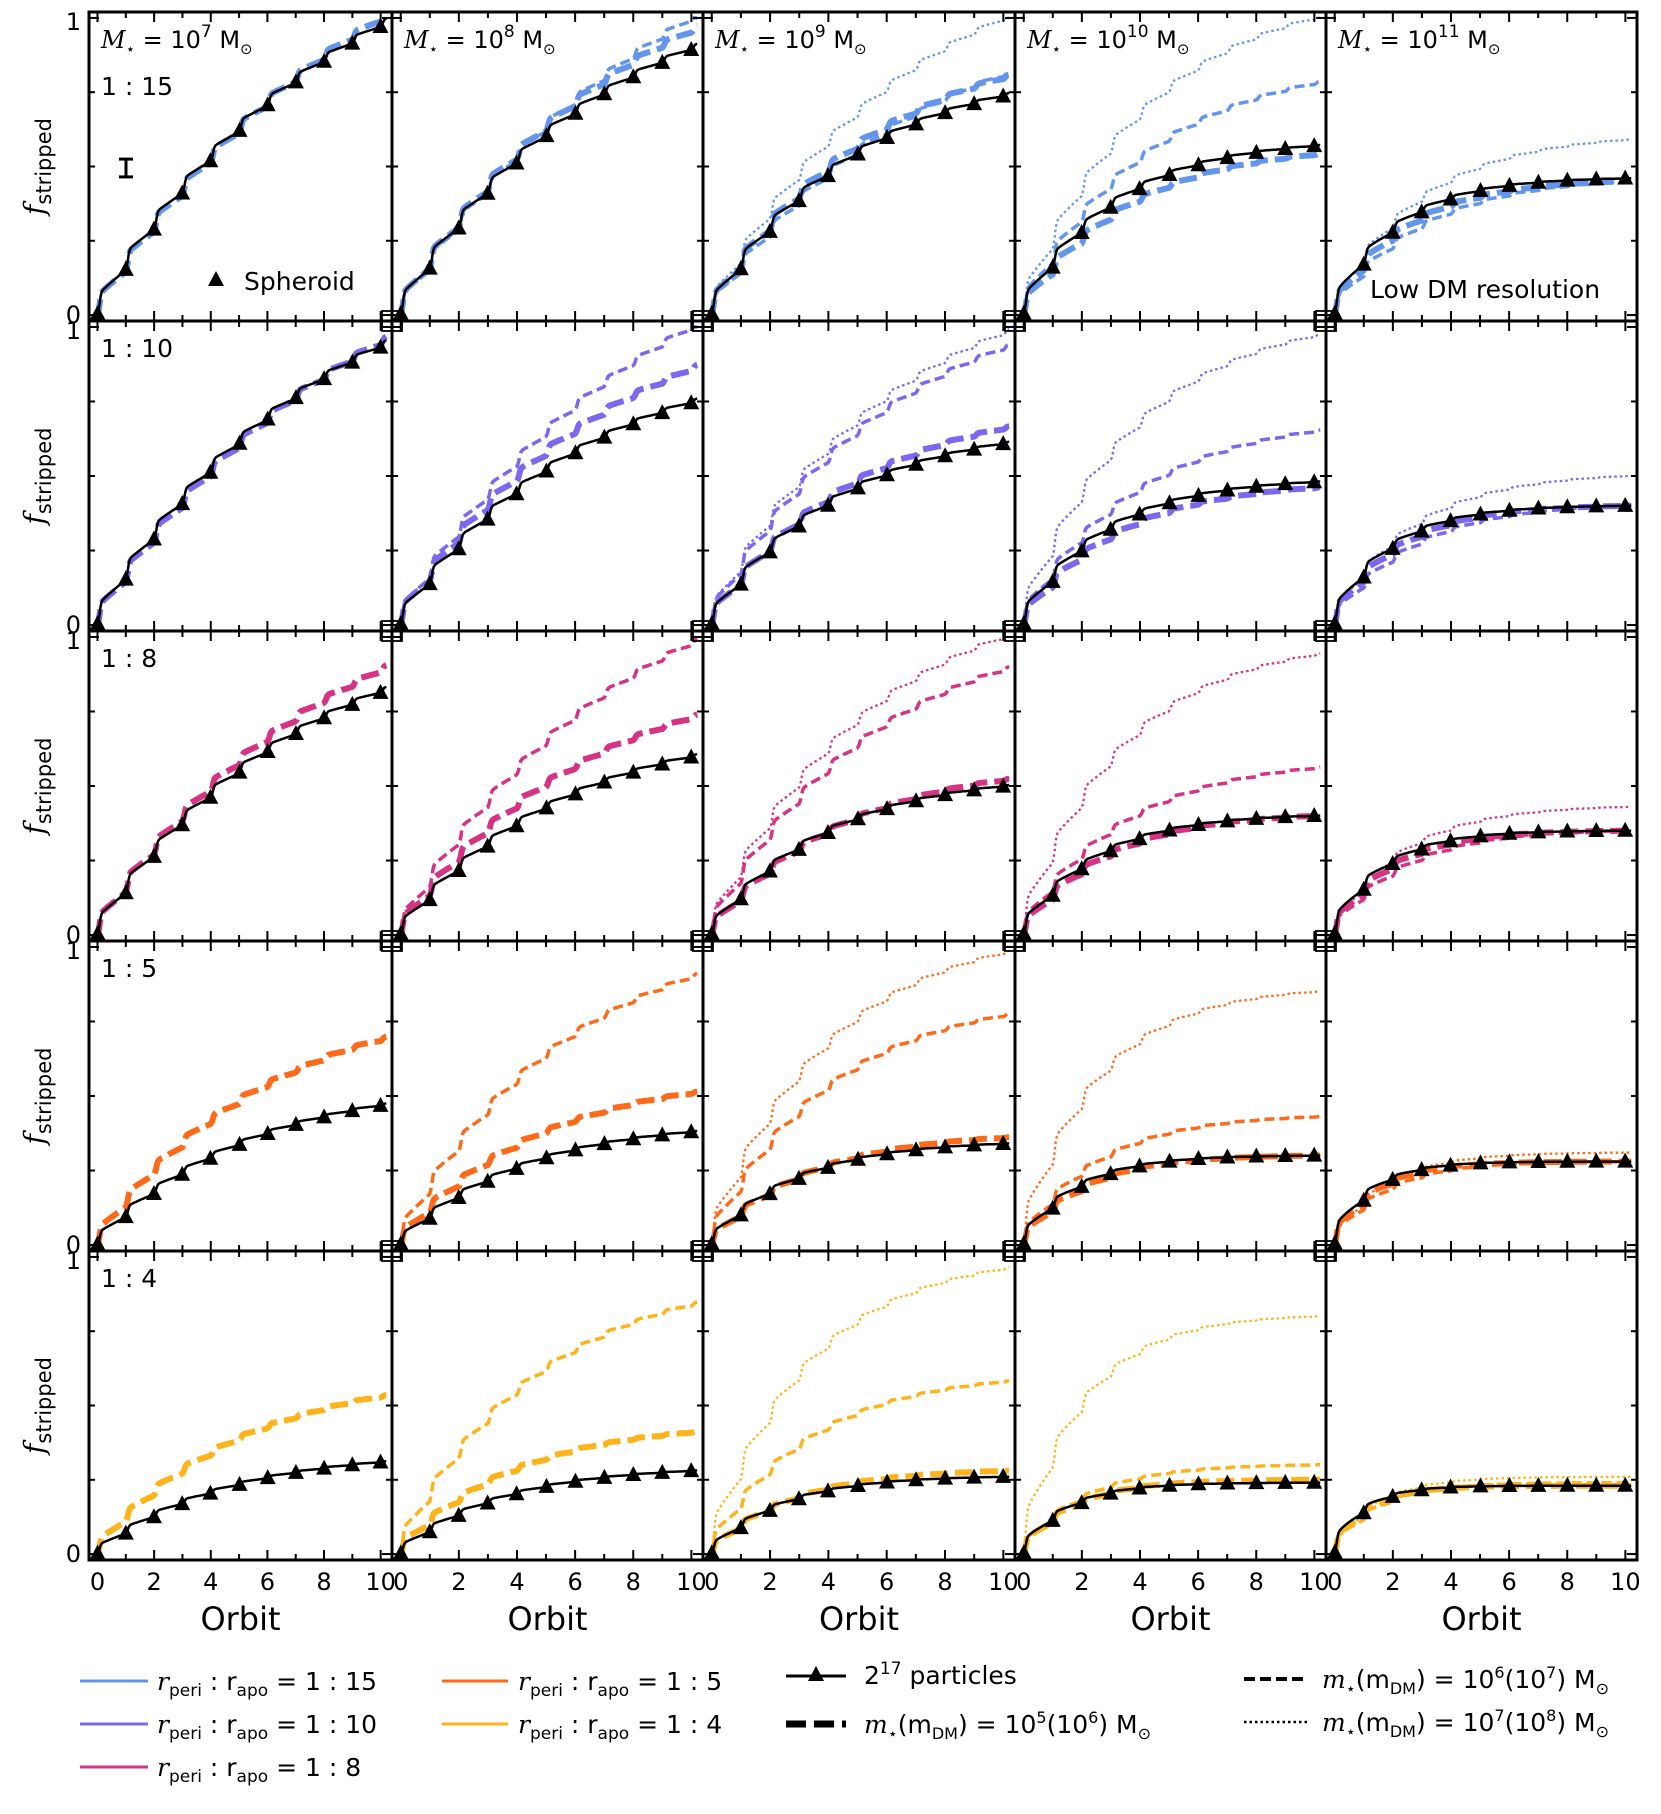  What do you see at coordinates (547, 166) in the screenshot?
I see `panel-r1-c2: M⋆ = 108 M⊙` at bounding box center [547, 166].